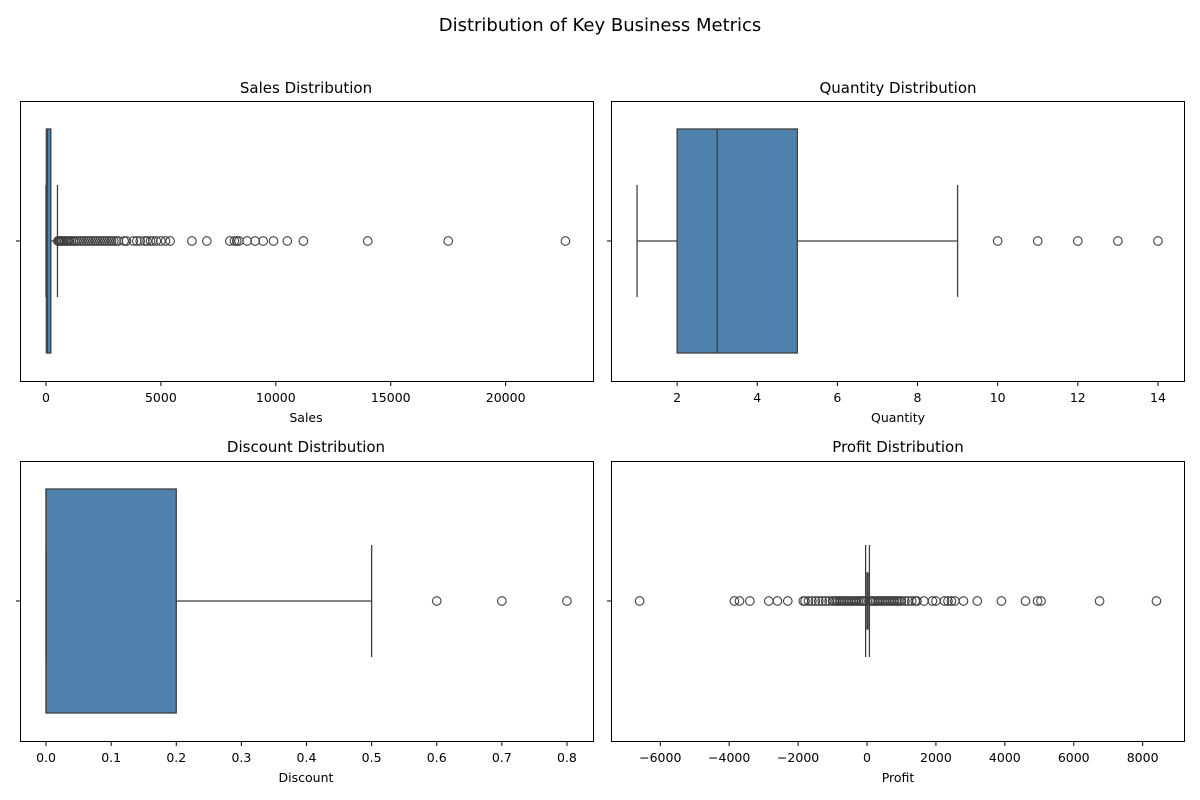 The width and height of the screenshot is (1200, 800). Describe the element at coordinates (46, 397) in the screenshot. I see `x-tick-label-sales: 0` at that location.